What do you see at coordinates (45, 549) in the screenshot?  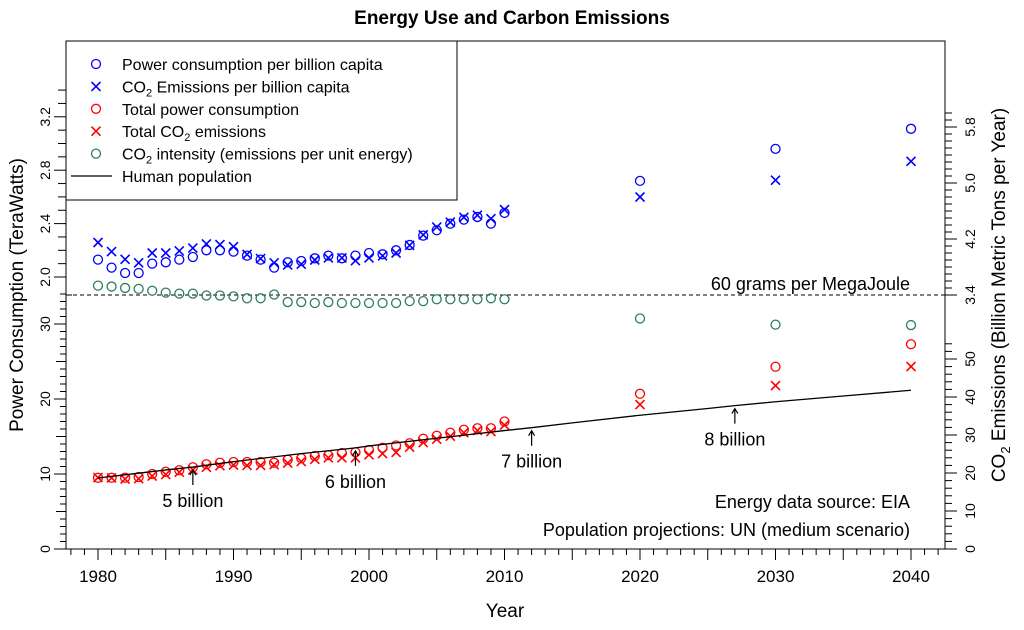 I see `y-tick-label-left: 0` at bounding box center [45, 549].